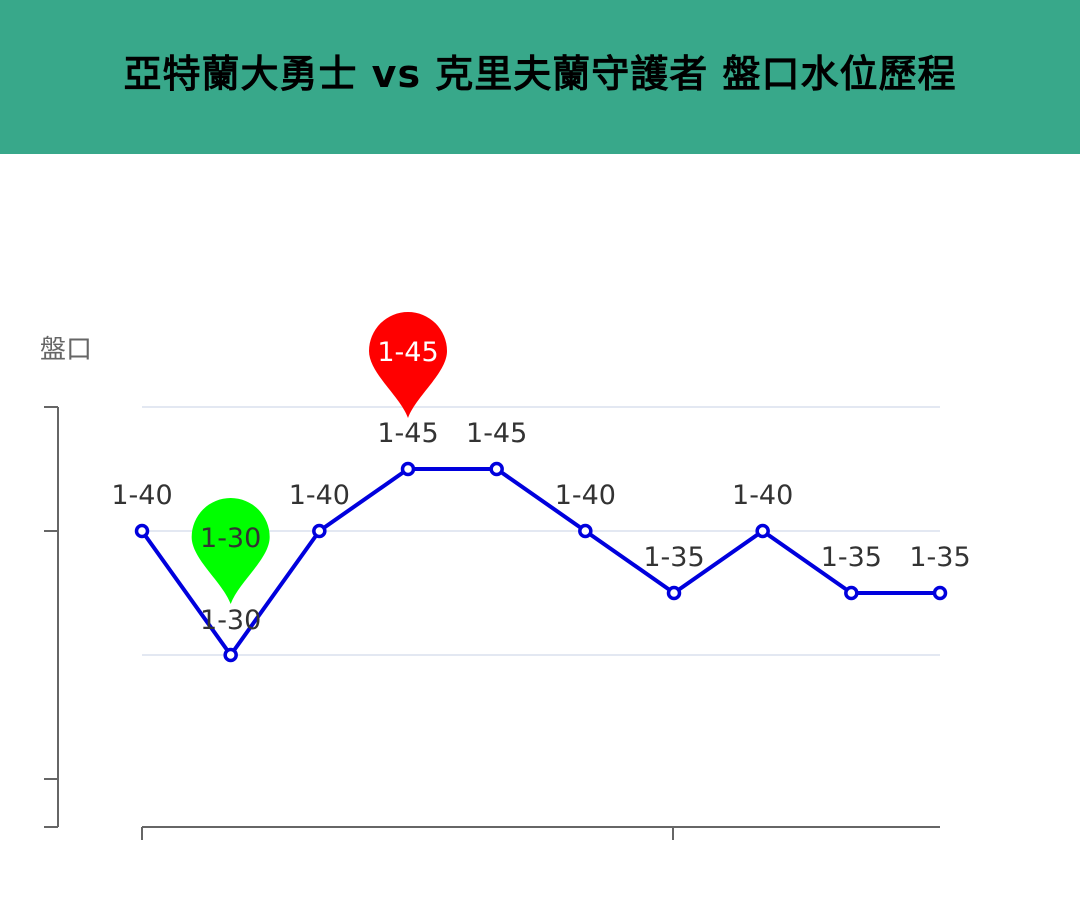  I want to click on chart-title: 亞特蘭大勇士 vs 克里夫蘭守護者 盤口水位歷程, so click(540, 73).